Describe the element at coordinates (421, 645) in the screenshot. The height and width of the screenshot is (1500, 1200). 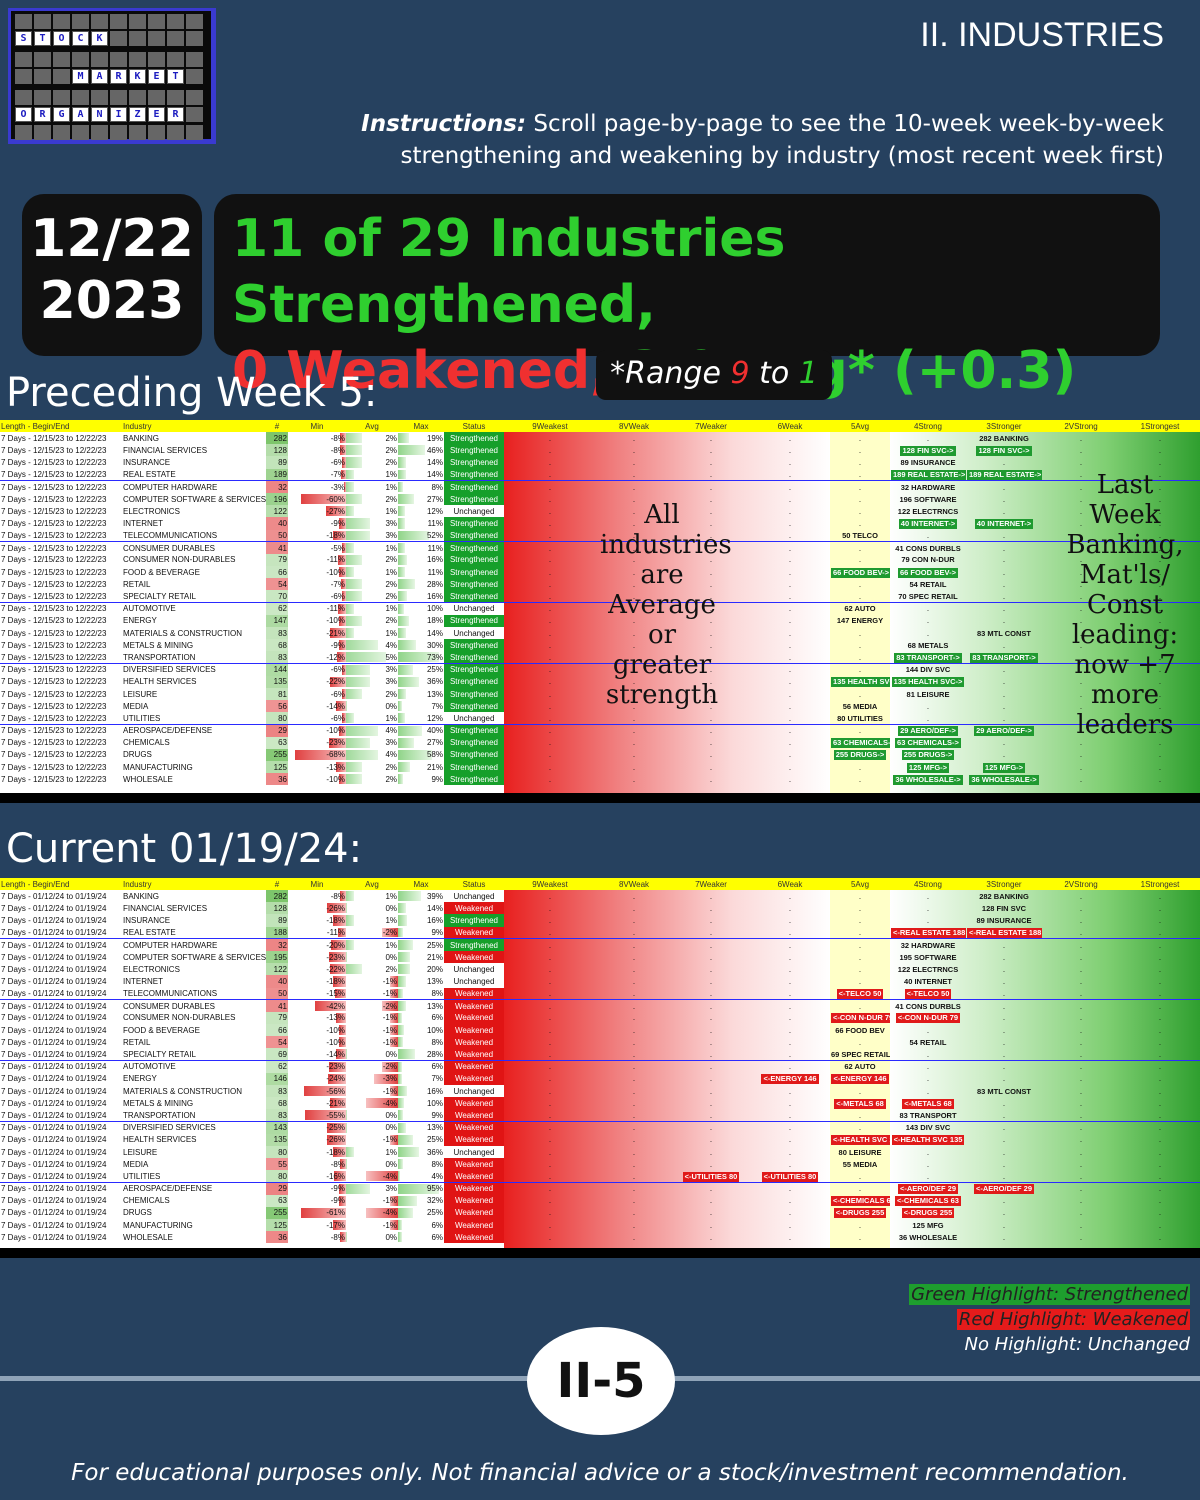
I see `max-cell: 30%` at that location.